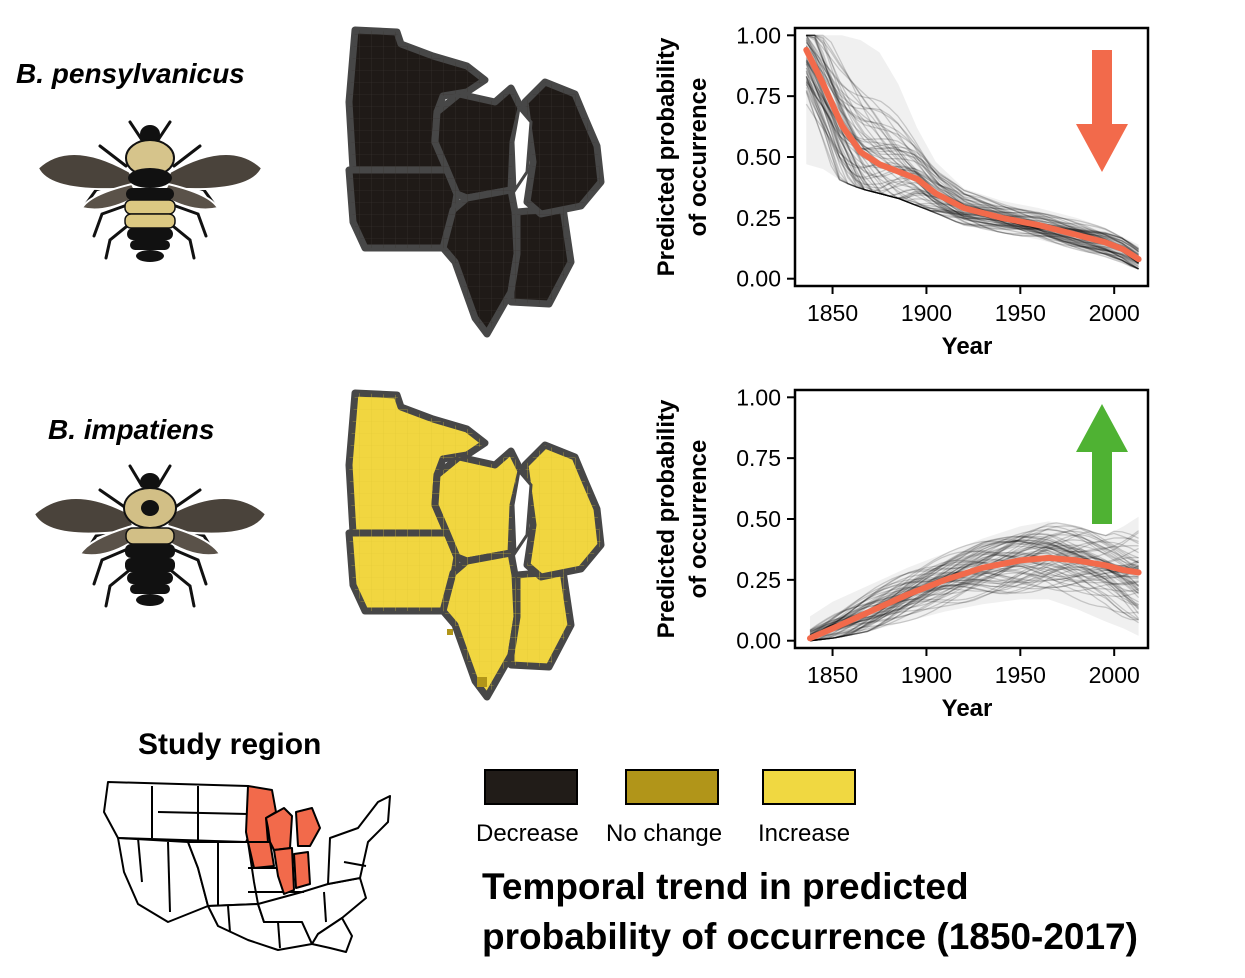 The height and width of the screenshot is (978, 1245). Describe the element at coordinates (150, 191) in the screenshot. I see `bee-pensylvanicus-illustration` at that location.